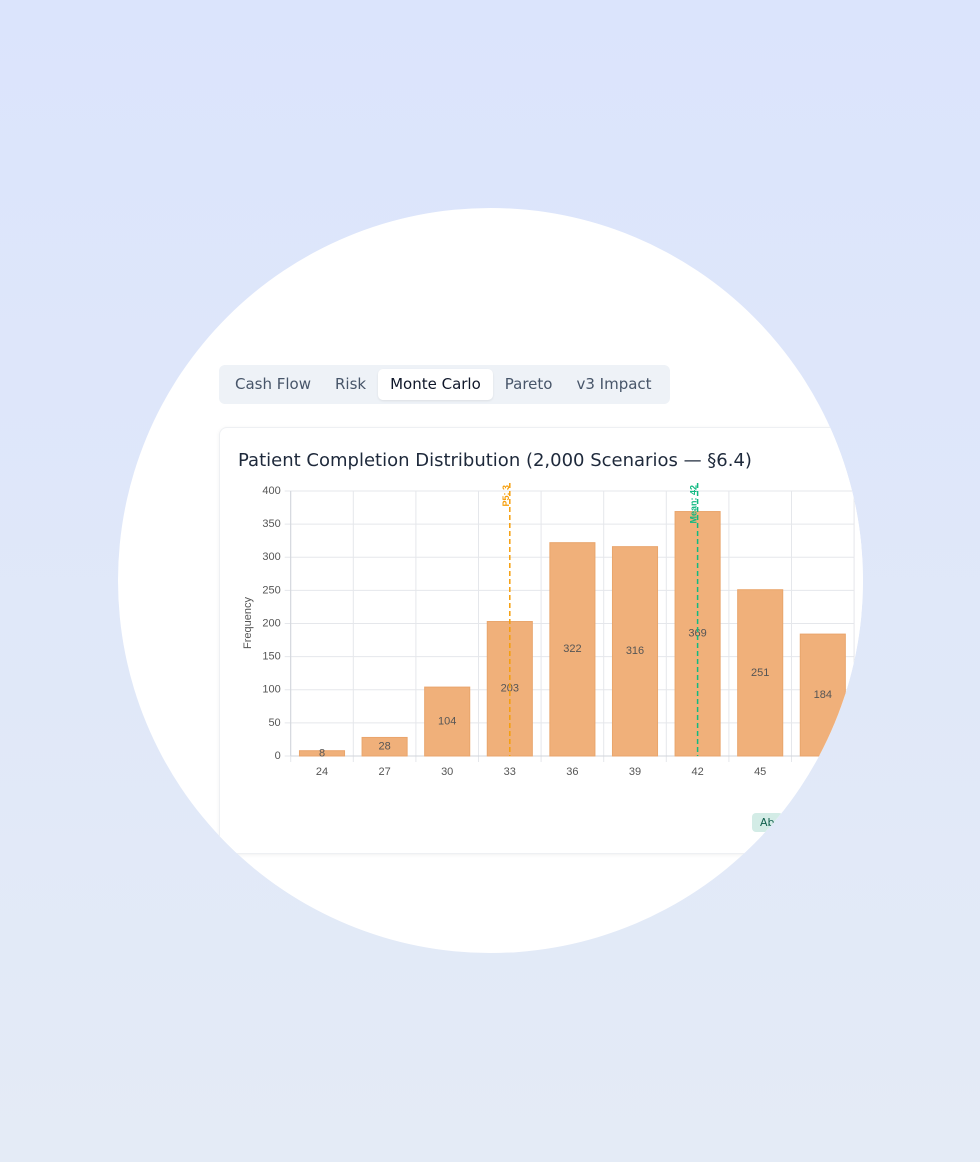 This screenshot has height=1162, width=980. Describe the element at coordinates (447, 772) in the screenshot. I see `x-tick-label: 30` at that location.